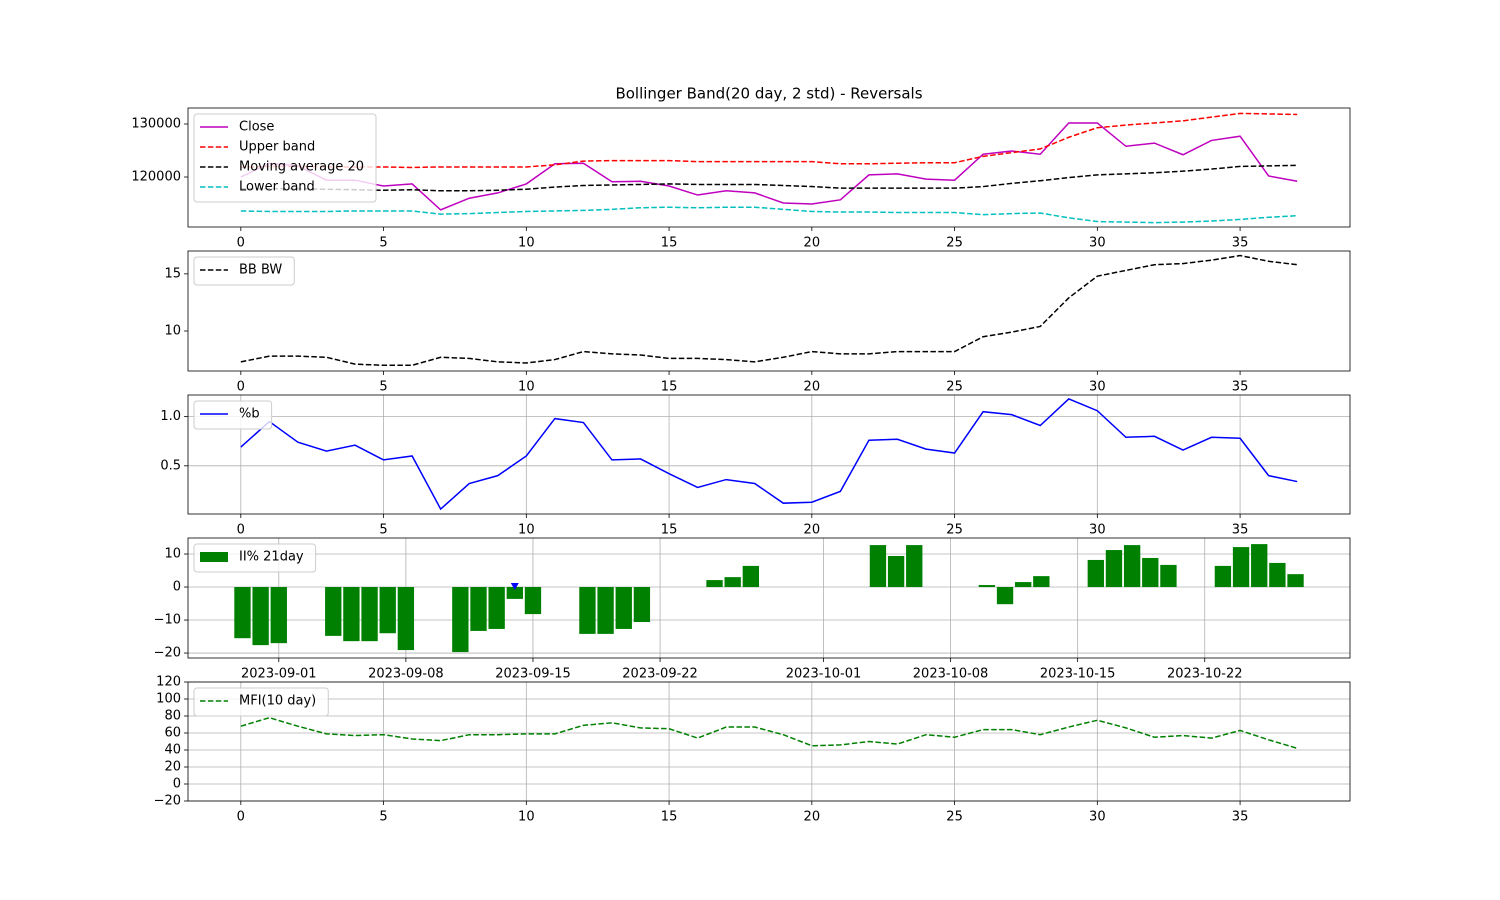 This screenshot has height=900, width=1500. What do you see at coordinates (168, 682) in the screenshot?
I see `y-tick-label: 120` at bounding box center [168, 682].